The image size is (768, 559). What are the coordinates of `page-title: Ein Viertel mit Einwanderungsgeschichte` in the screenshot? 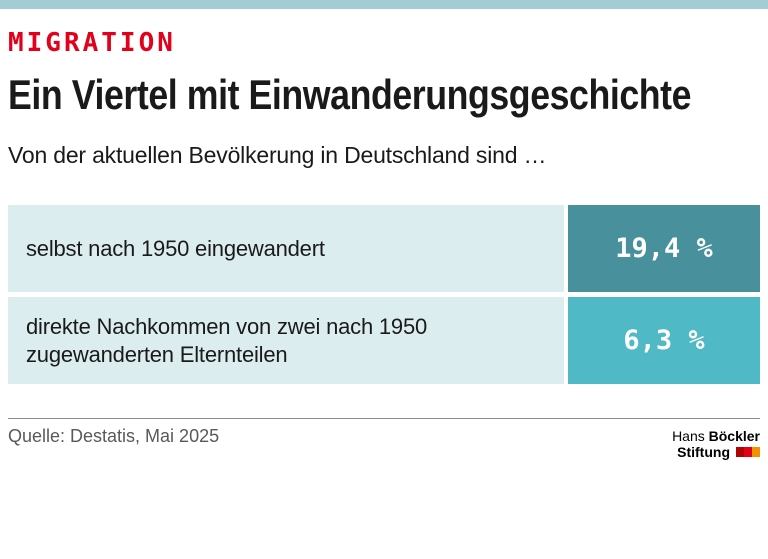 It's located at (384, 94).